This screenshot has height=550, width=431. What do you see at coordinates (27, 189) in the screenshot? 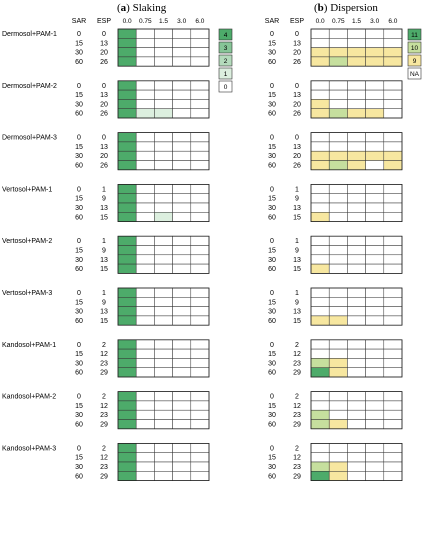
I see `group-name: Vertosol+PAM-1` at bounding box center [27, 189].